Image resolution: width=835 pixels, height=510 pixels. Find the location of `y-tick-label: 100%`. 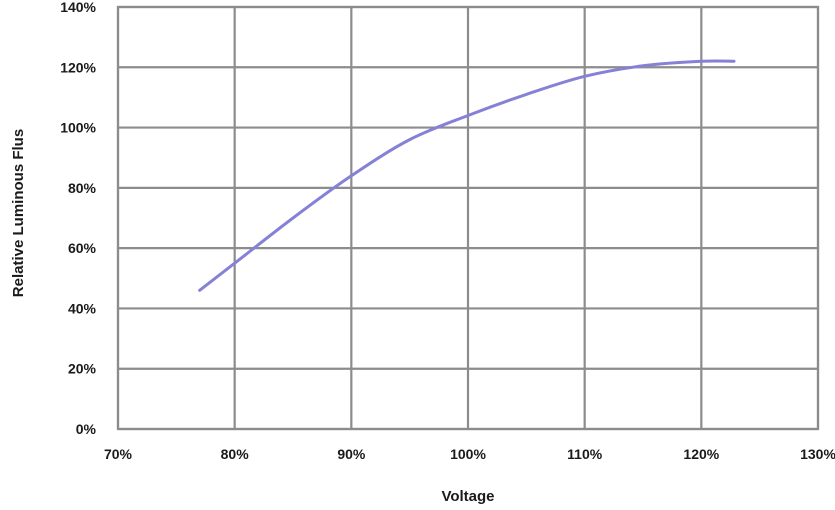

y-tick-label: 100% is located at coordinates (78, 128).